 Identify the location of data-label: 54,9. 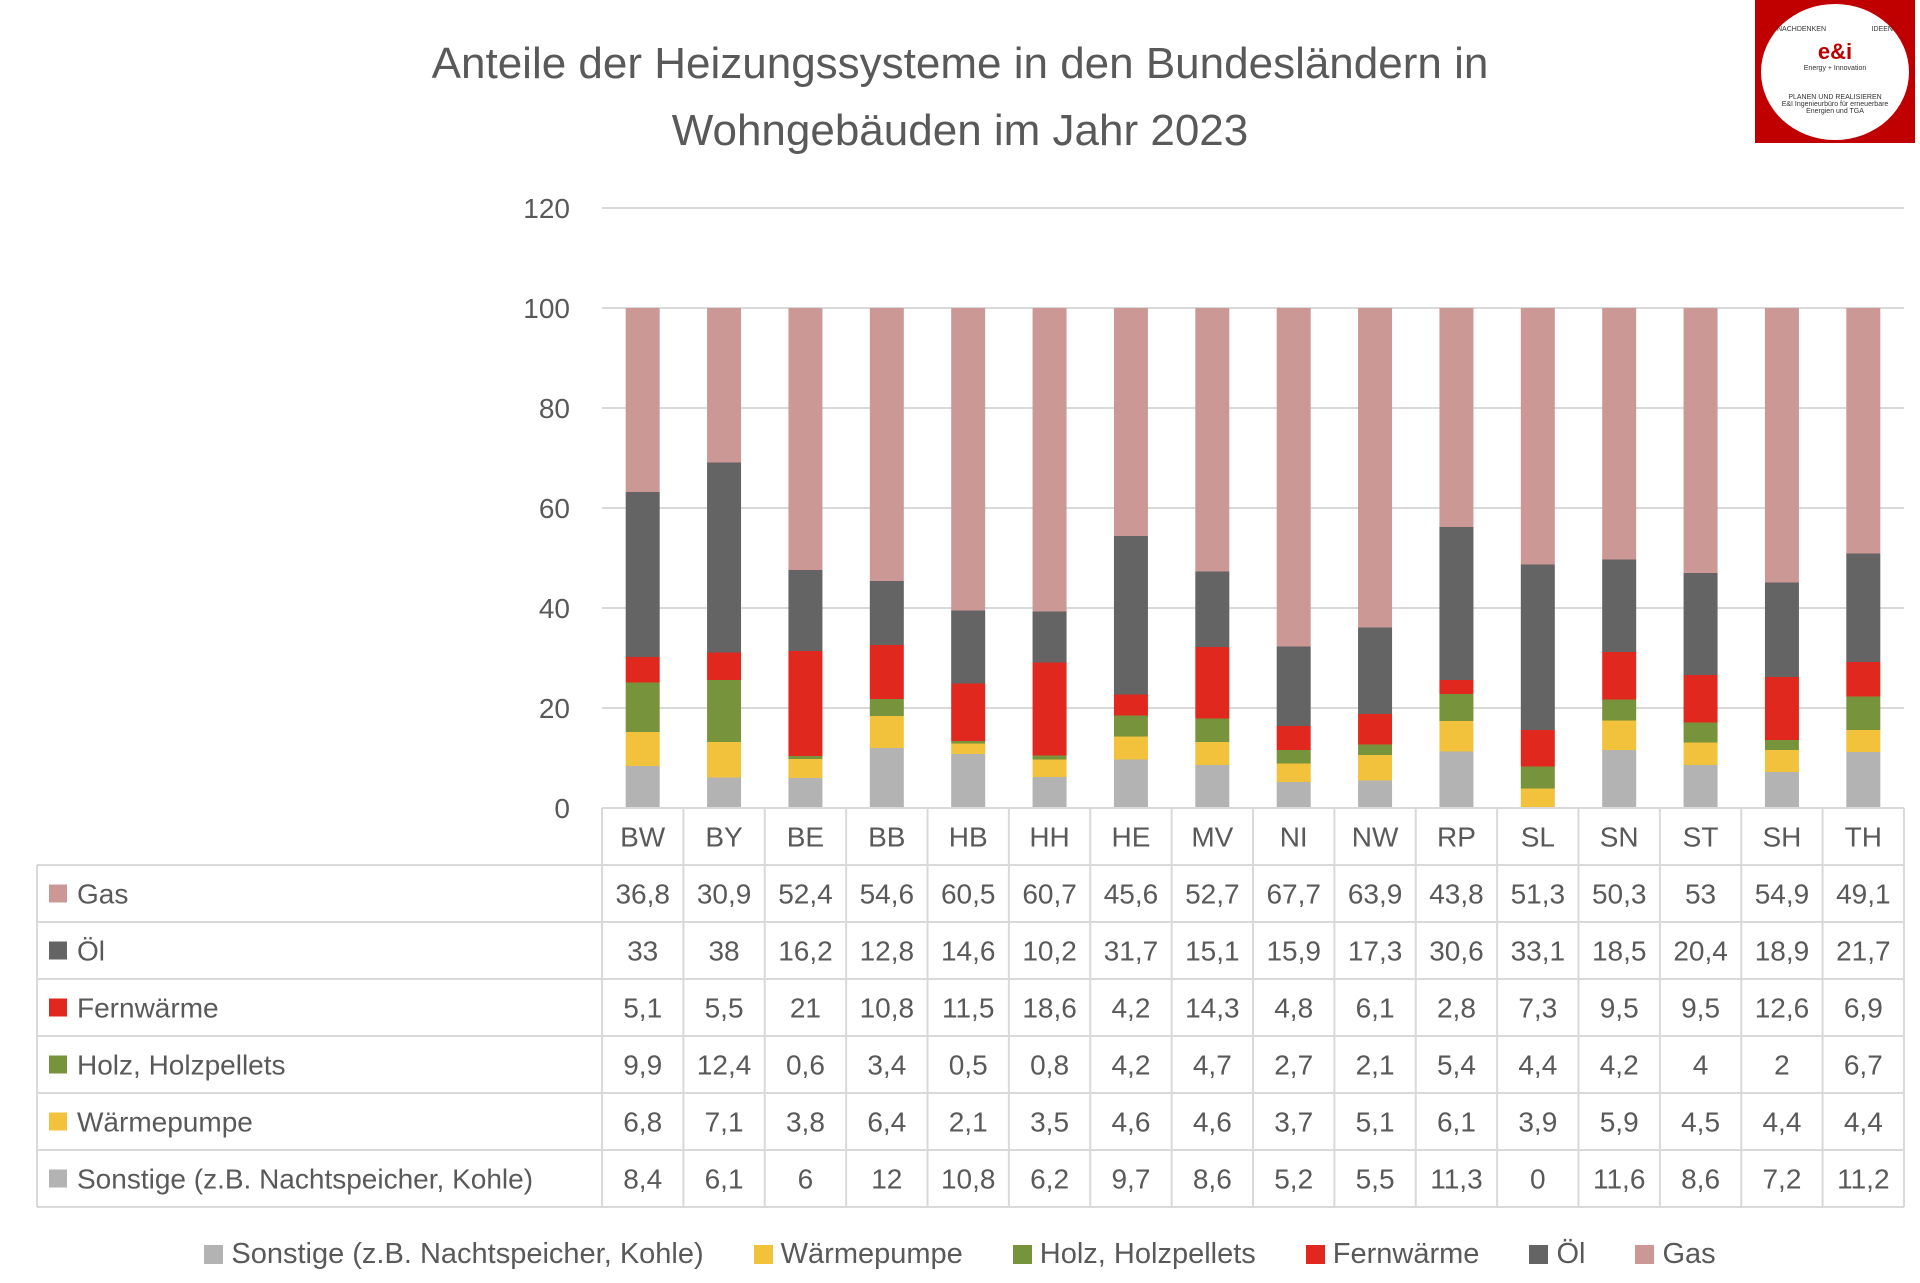
(1782, 894).